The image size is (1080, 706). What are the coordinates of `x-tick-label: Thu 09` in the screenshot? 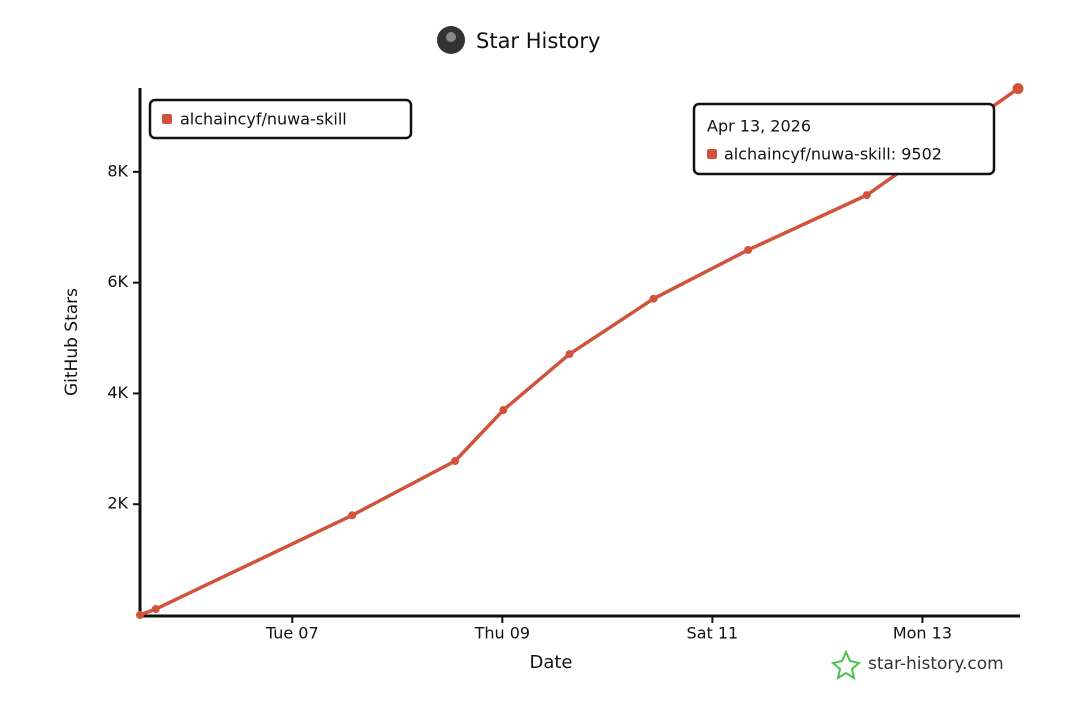 It's located at (502, 633).